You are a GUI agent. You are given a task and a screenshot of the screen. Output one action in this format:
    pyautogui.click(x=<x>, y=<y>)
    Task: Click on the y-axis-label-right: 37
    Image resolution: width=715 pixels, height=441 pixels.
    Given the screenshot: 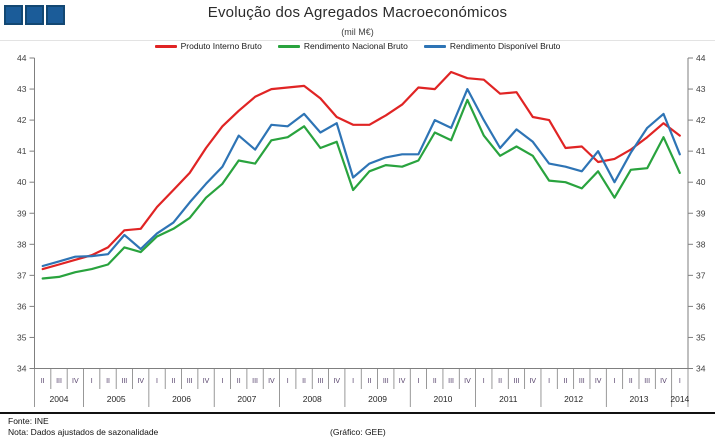 What is the action you would take?
    pyautogui.click(x=701, y=275)
    